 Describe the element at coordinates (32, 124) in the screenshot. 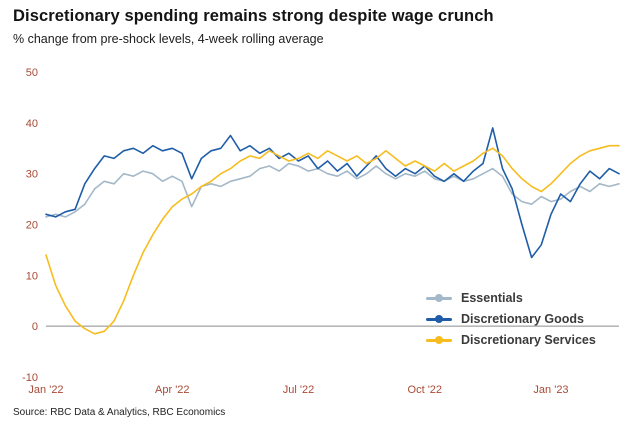

I see `y-axis-label: 40` at that location.